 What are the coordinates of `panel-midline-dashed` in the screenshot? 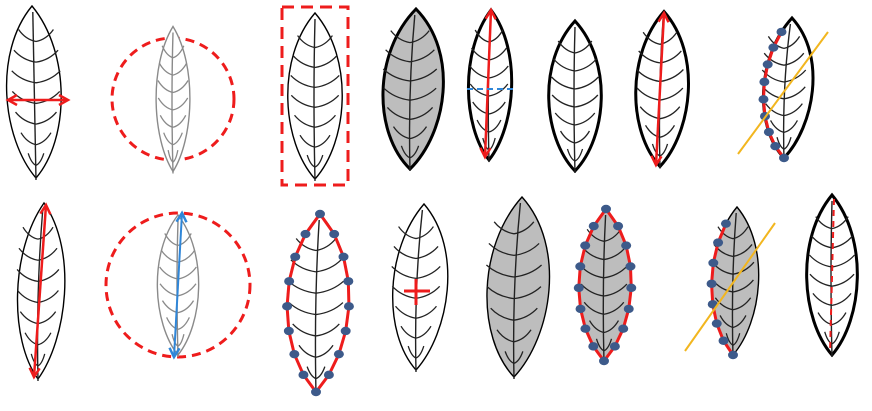 It's located at (832, 275).